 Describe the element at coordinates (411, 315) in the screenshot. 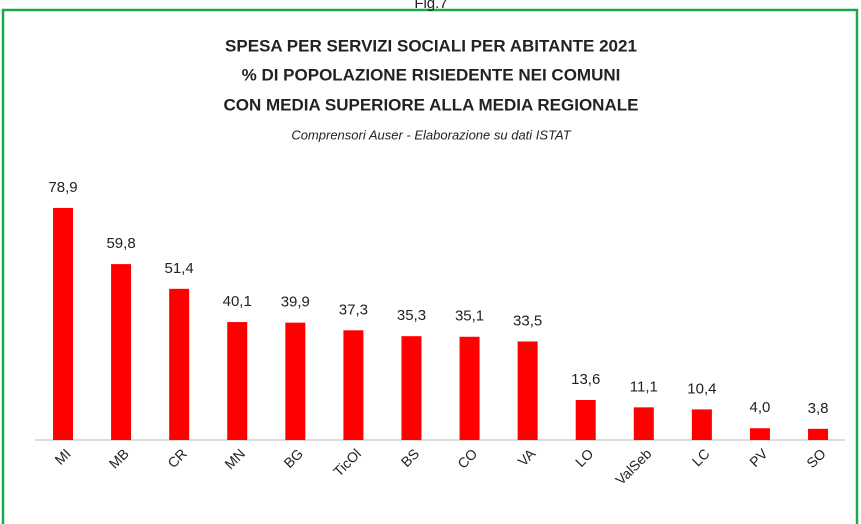

I see `value-label: 35,3` at that location.